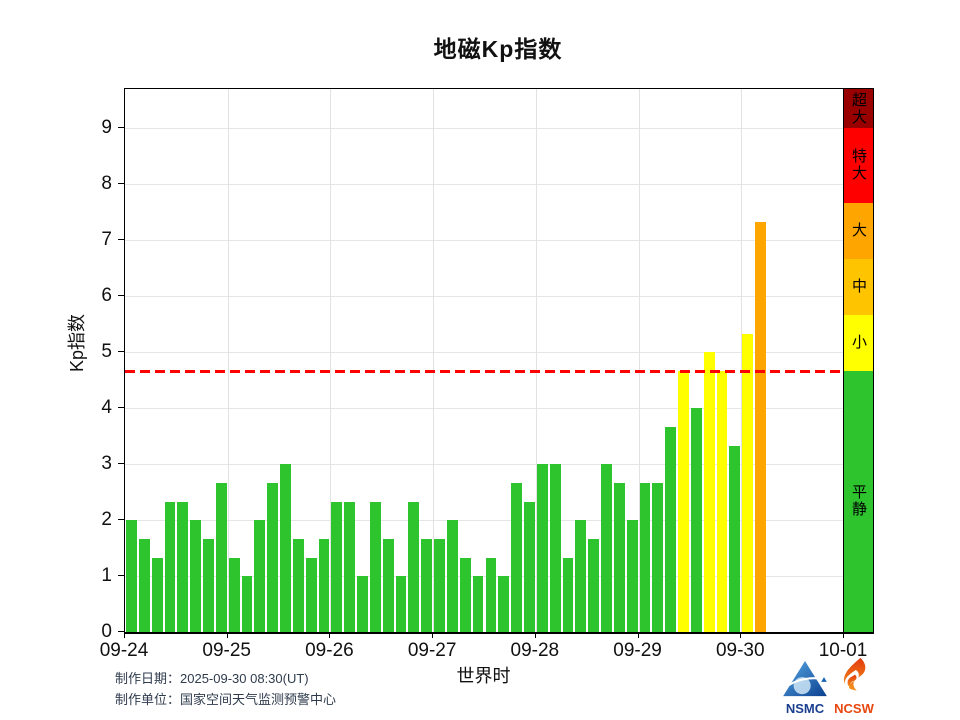  What do you see at coordinates (483, 676) in the screenshot?
I see `x-axis-title: 世界时` at bounding box center [483, 676].